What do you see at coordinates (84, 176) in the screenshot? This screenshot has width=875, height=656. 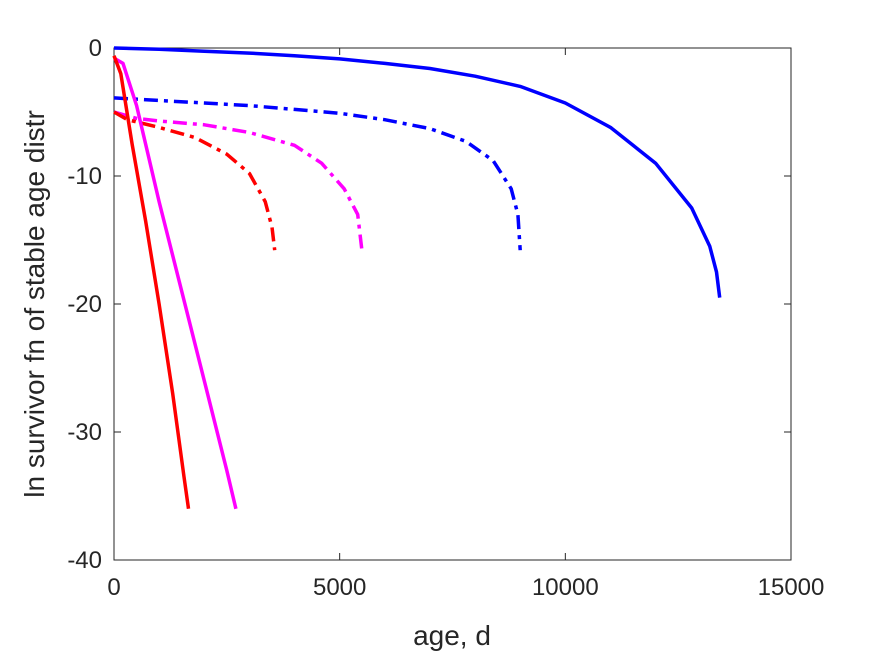 I see `y-tick-label: -10` at bounding box center [84, 176].